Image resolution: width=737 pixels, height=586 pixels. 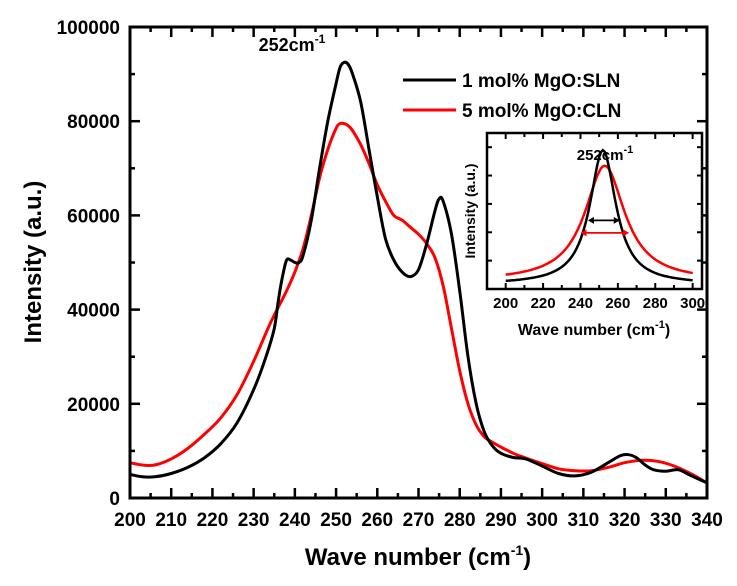 What do you see at coordinates (377, 520) in the screenshot?
I see `x-tick-label: 260` at bounding box center [377, 520].